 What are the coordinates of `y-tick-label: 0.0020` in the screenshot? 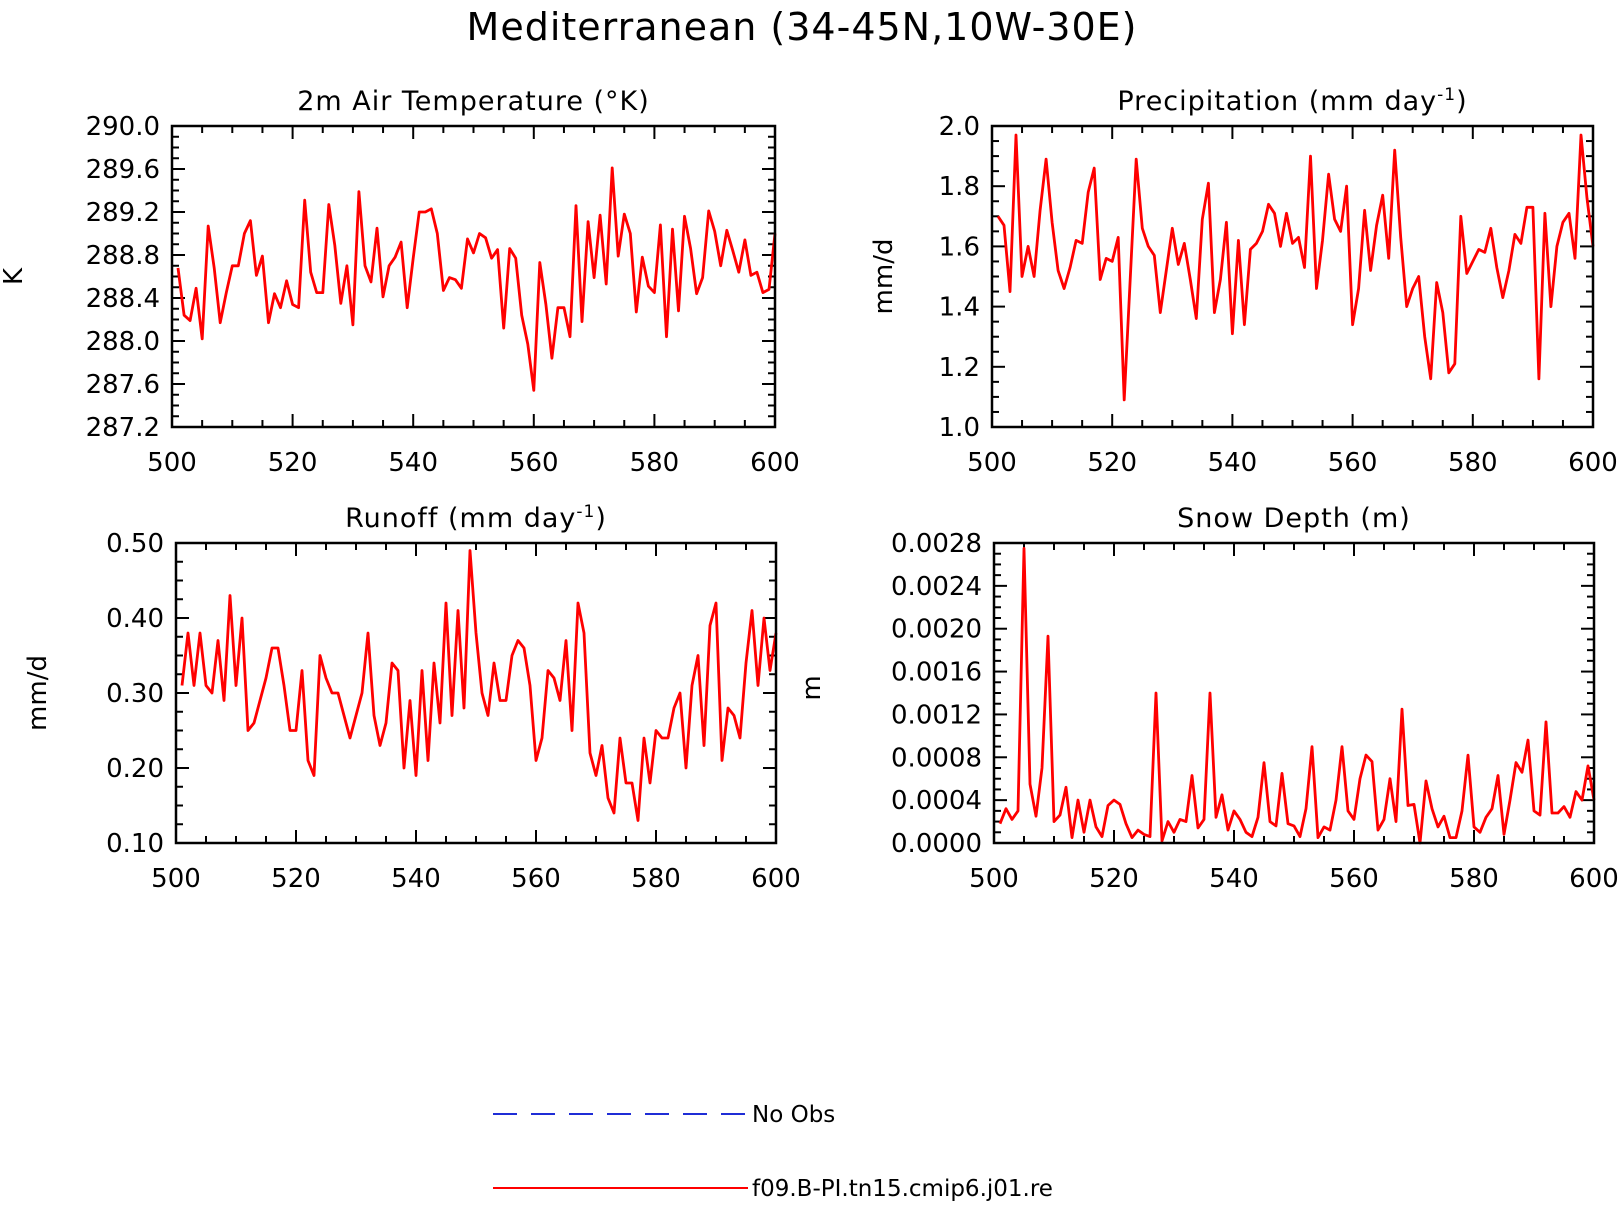 It's located at (936, 630).